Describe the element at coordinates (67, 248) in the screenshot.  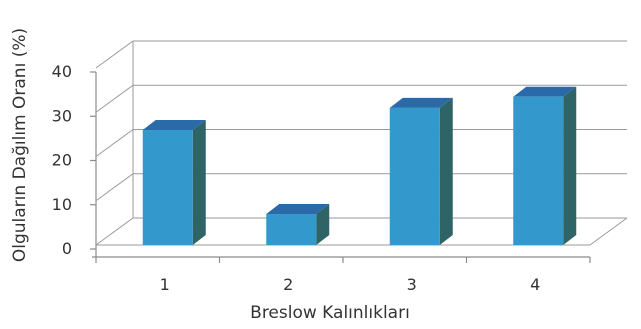
I see `y-tick-label: 0` at that location.